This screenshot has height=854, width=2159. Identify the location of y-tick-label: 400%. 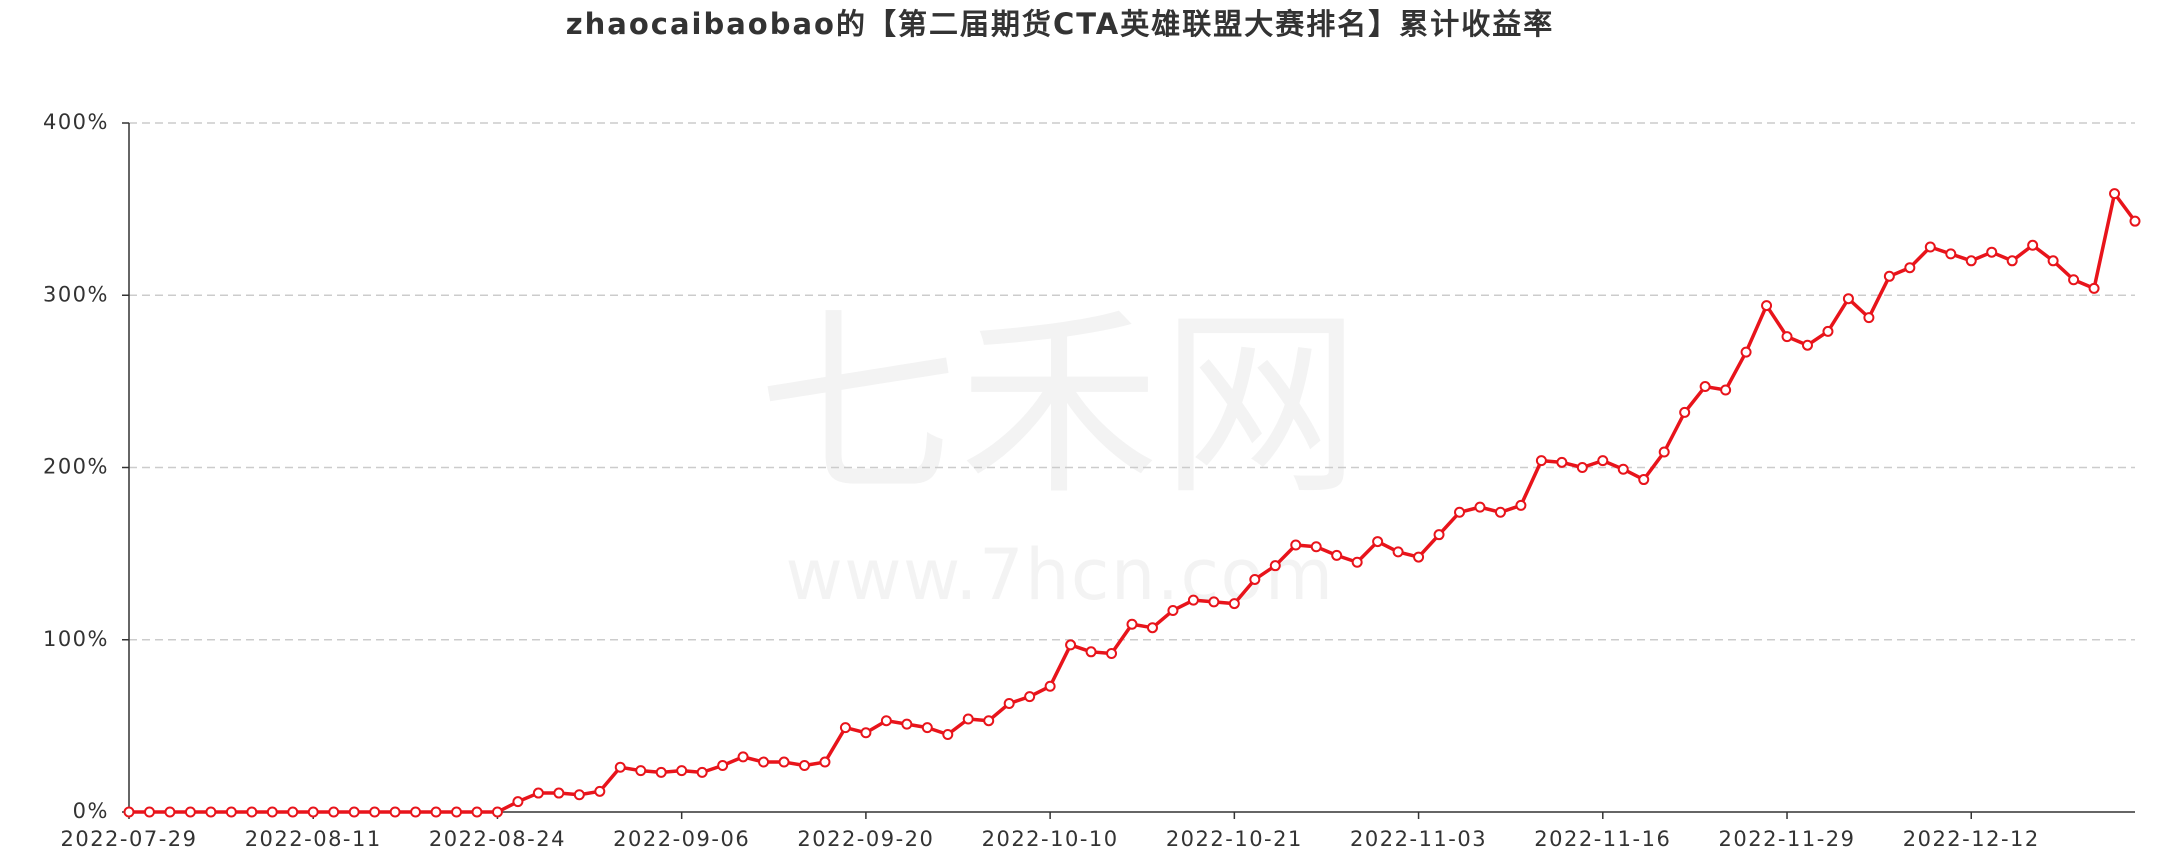
(76, 122).